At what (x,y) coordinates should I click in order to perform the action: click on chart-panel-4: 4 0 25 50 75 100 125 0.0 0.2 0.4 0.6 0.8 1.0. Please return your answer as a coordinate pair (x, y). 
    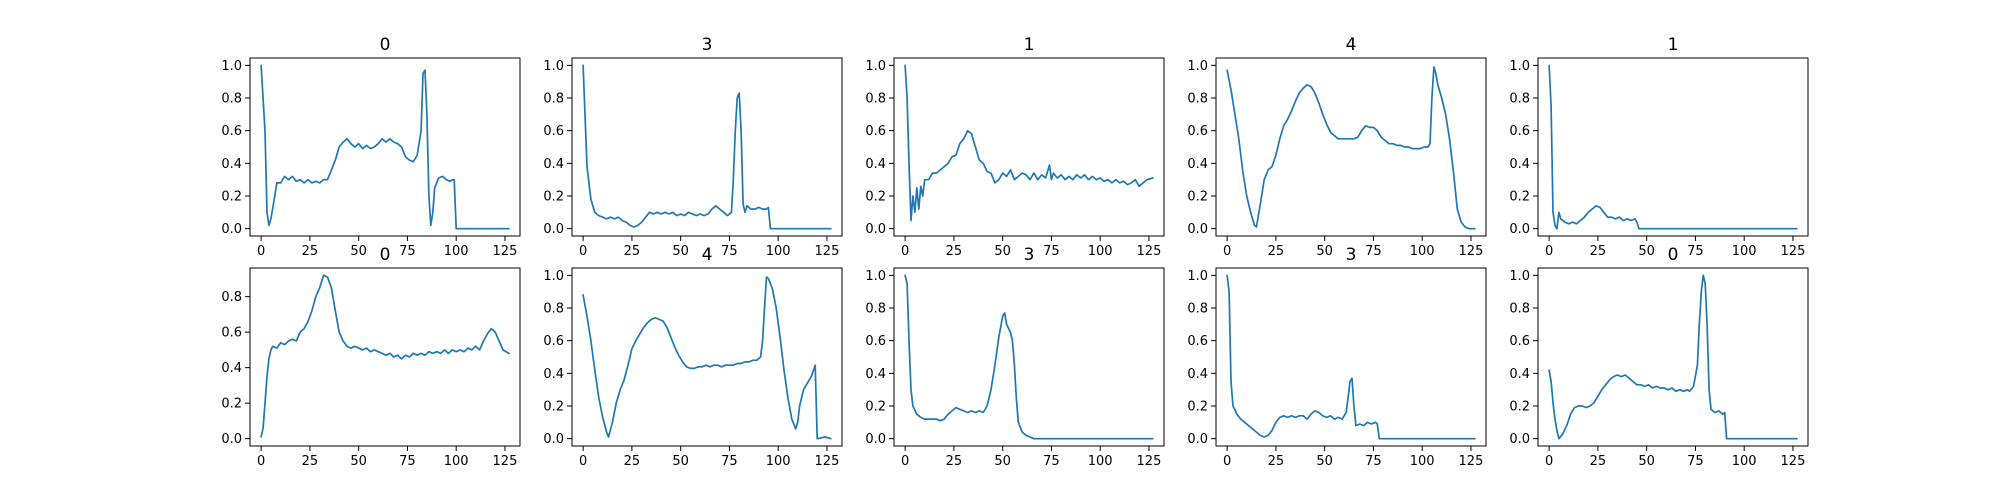
    Looking at the image, I should click on (1337, 147).